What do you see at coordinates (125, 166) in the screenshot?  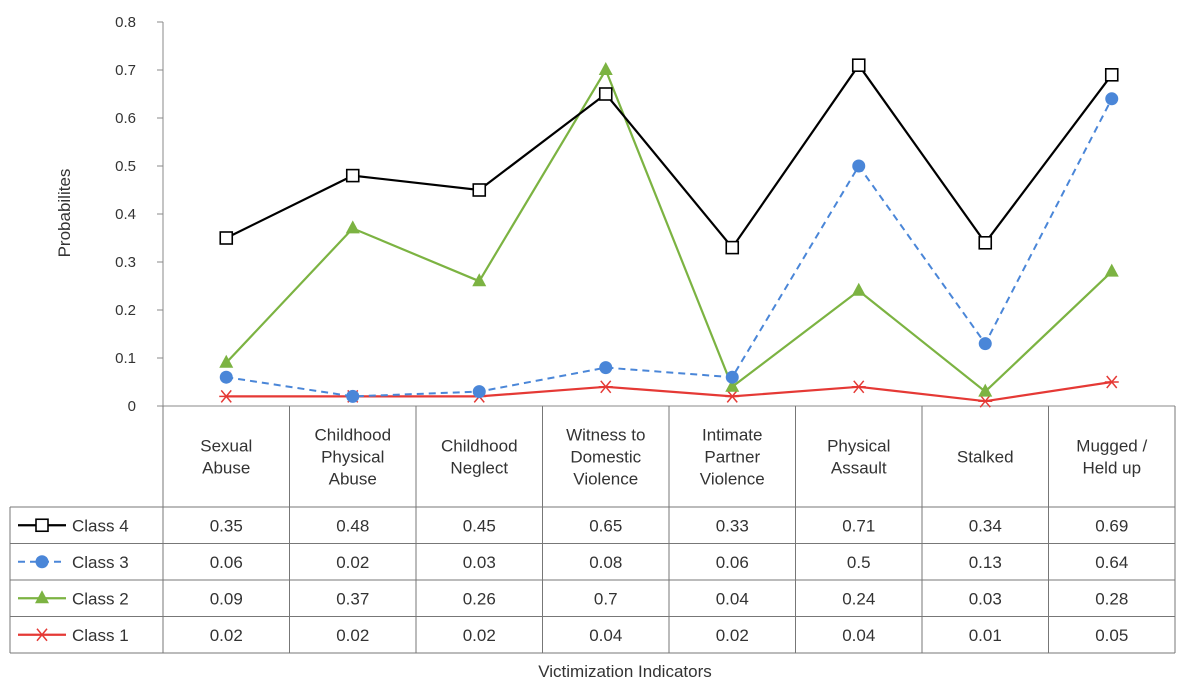 I see `y-tick-label: 0.5` at bounding box center [125, 166].